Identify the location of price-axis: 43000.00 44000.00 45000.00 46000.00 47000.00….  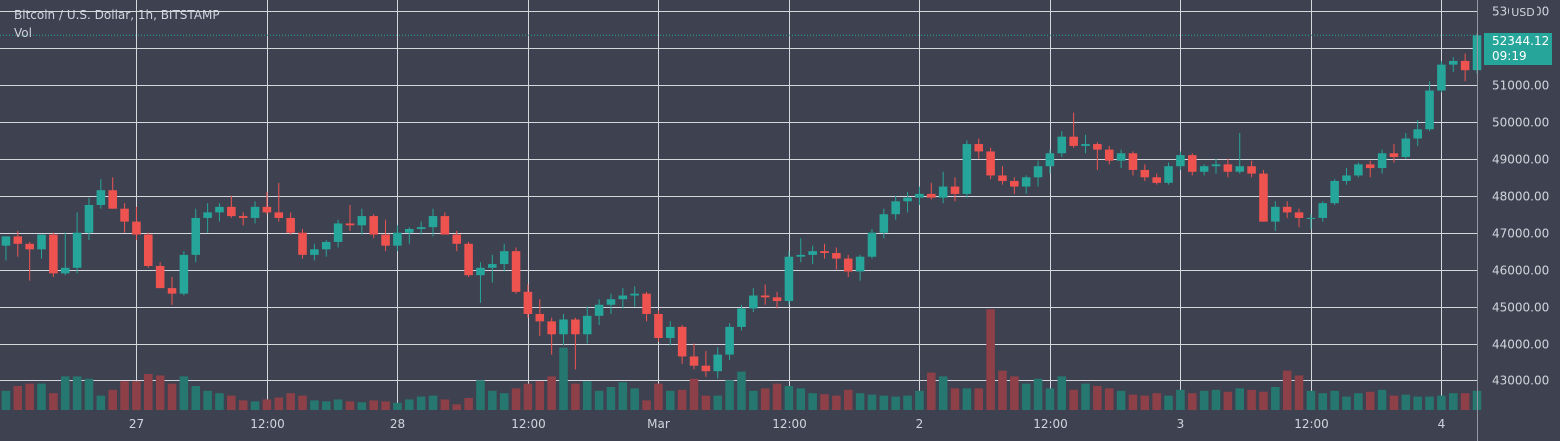
(1520, 196).